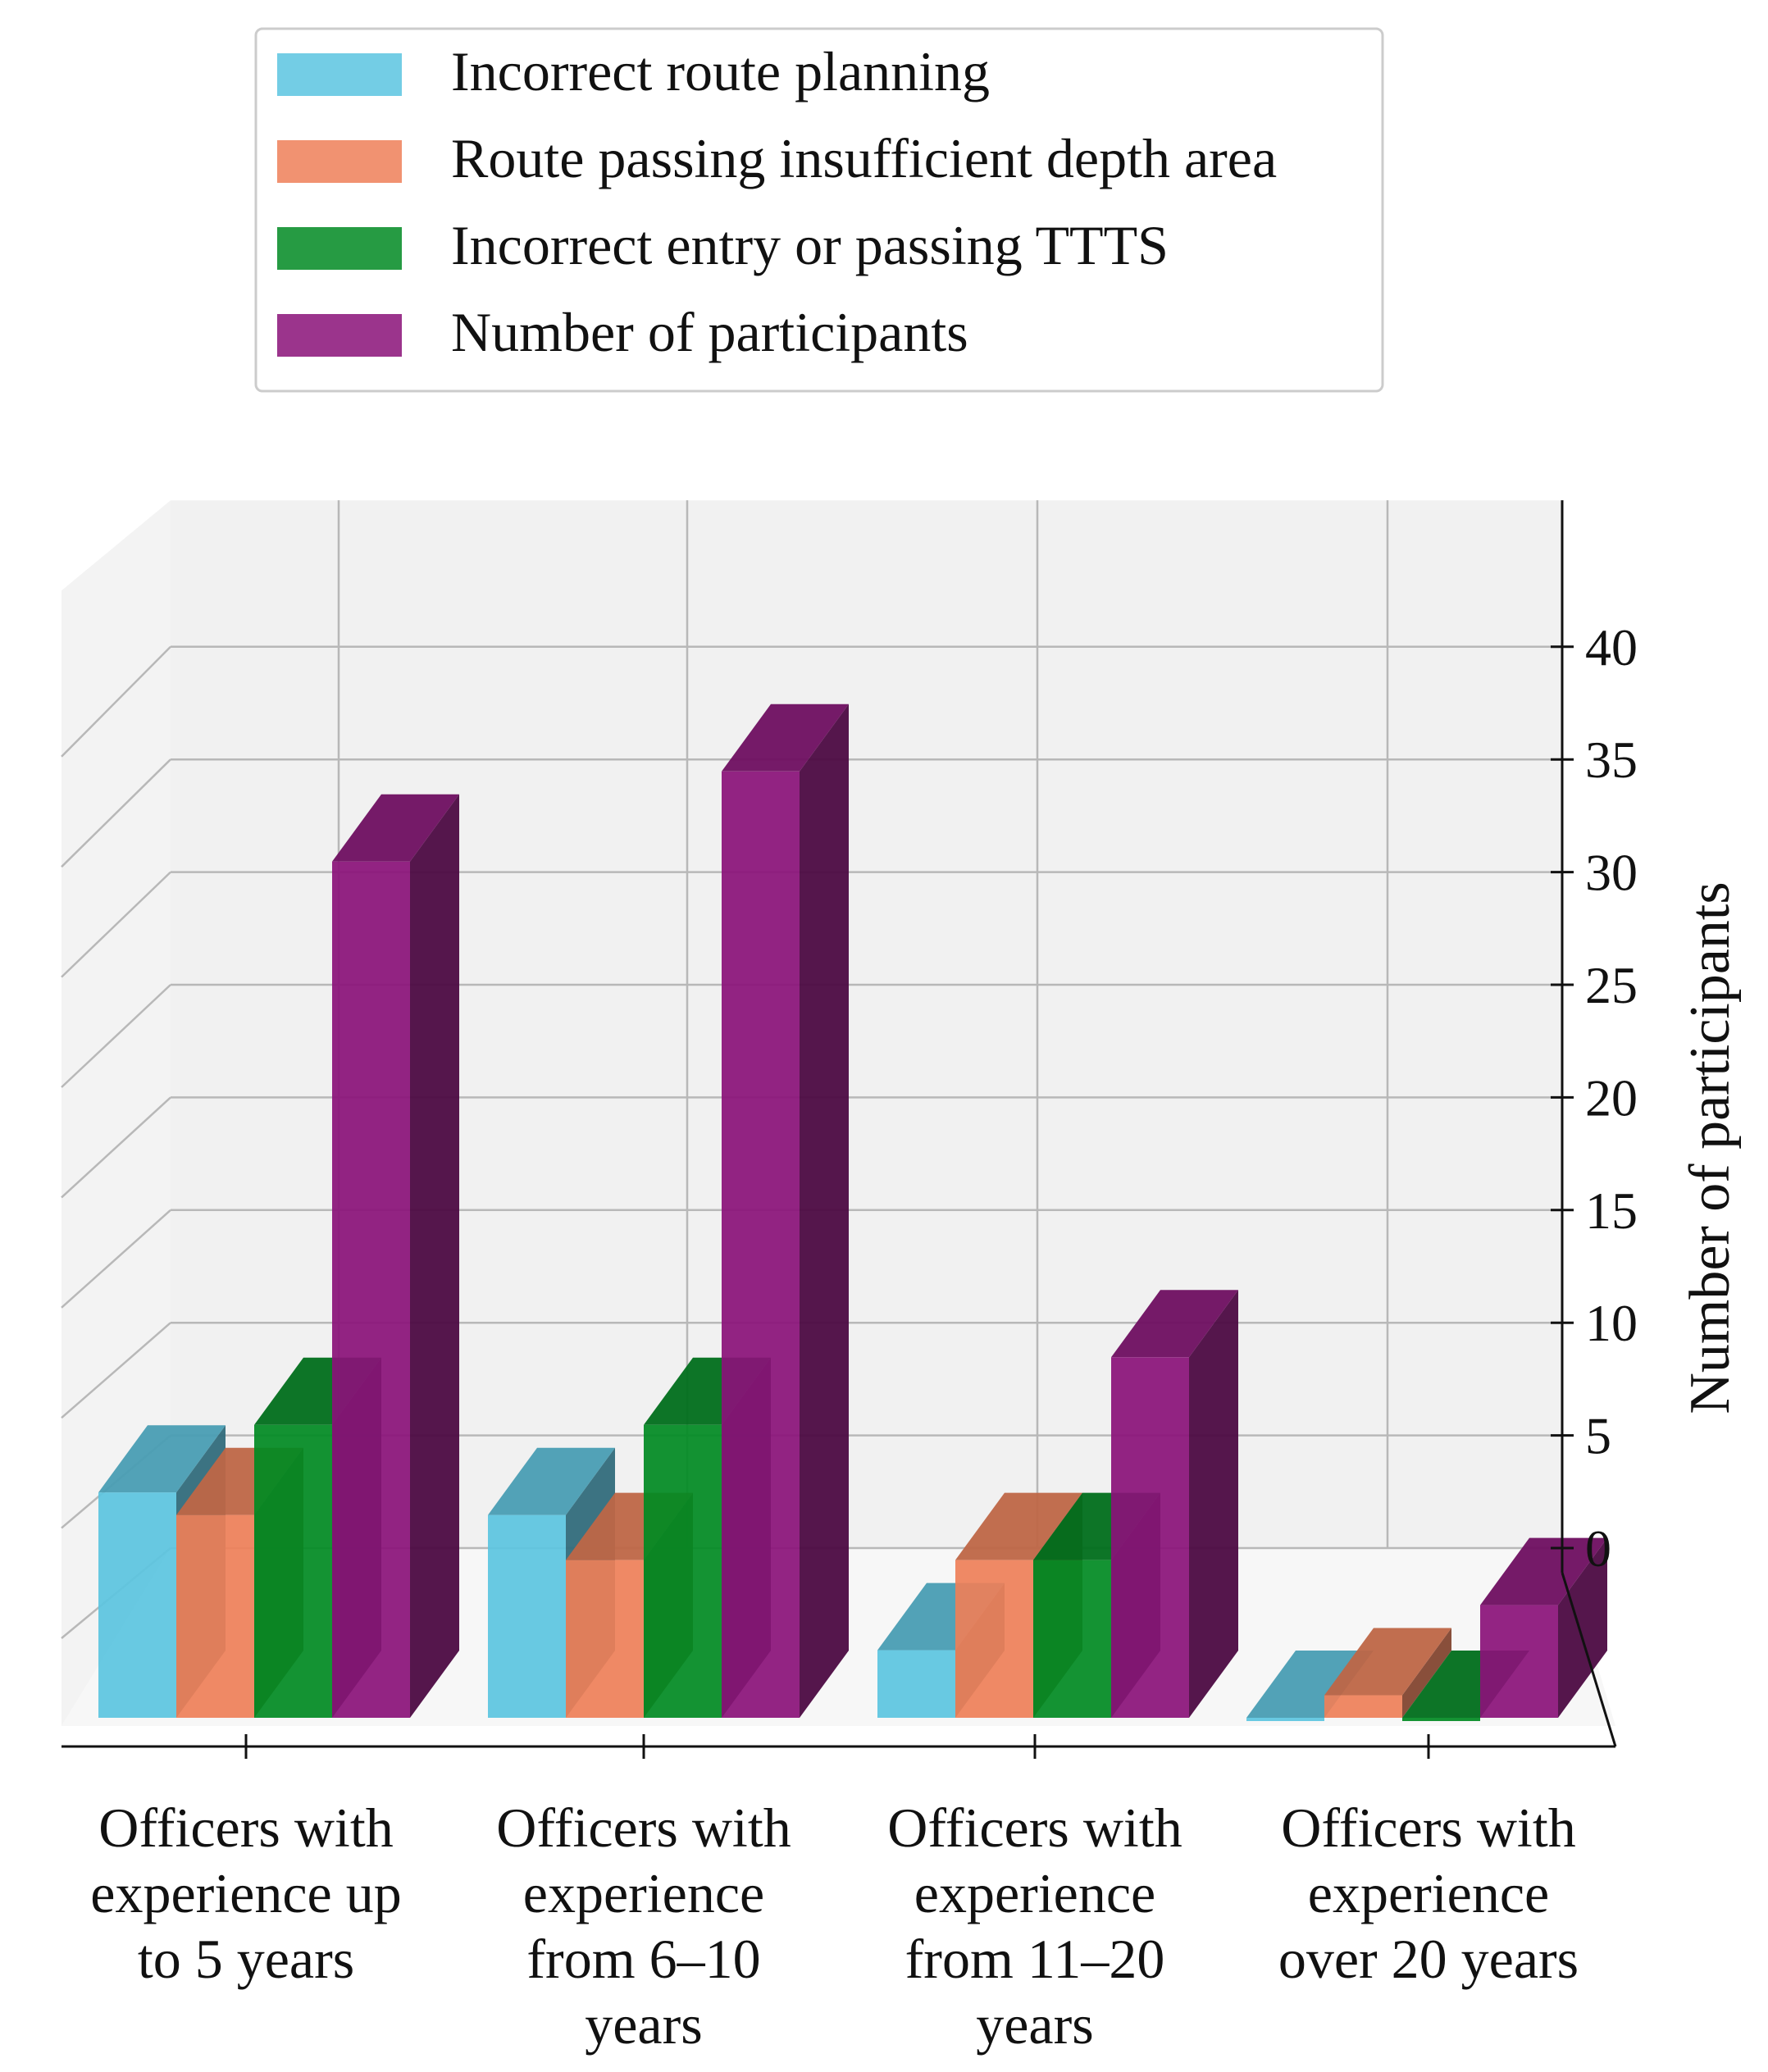  I want to click on y-tick-label: 15, so click(1611, 1211).